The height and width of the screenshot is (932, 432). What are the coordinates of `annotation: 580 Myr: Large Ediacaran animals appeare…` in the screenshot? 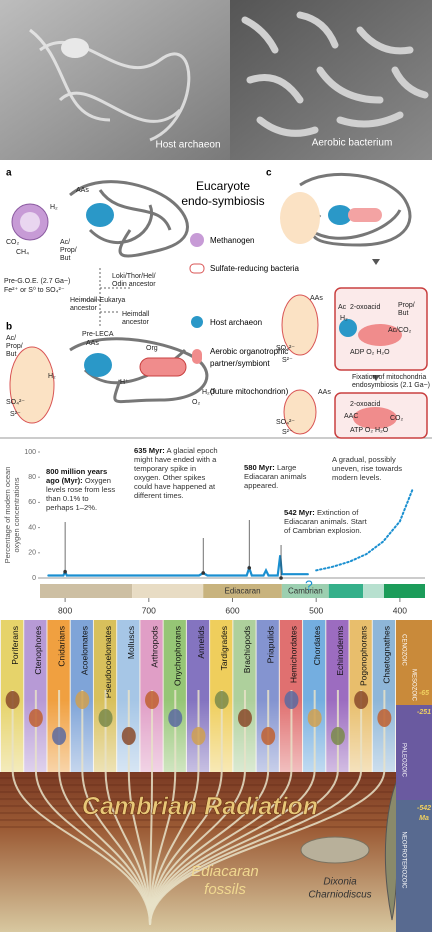 It's located at (283, 476).